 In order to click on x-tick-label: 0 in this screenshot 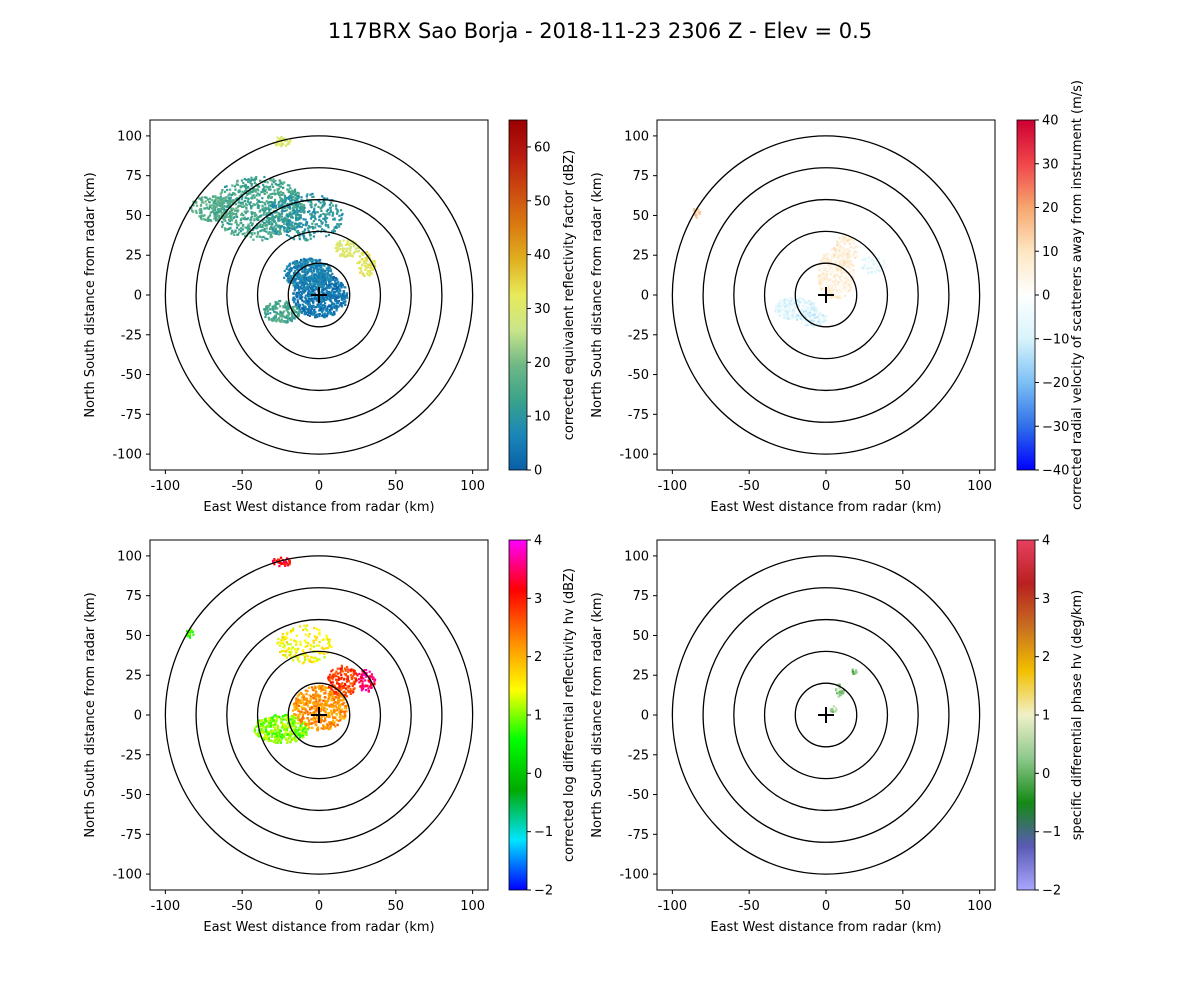, I will do `click(826, 486)`.